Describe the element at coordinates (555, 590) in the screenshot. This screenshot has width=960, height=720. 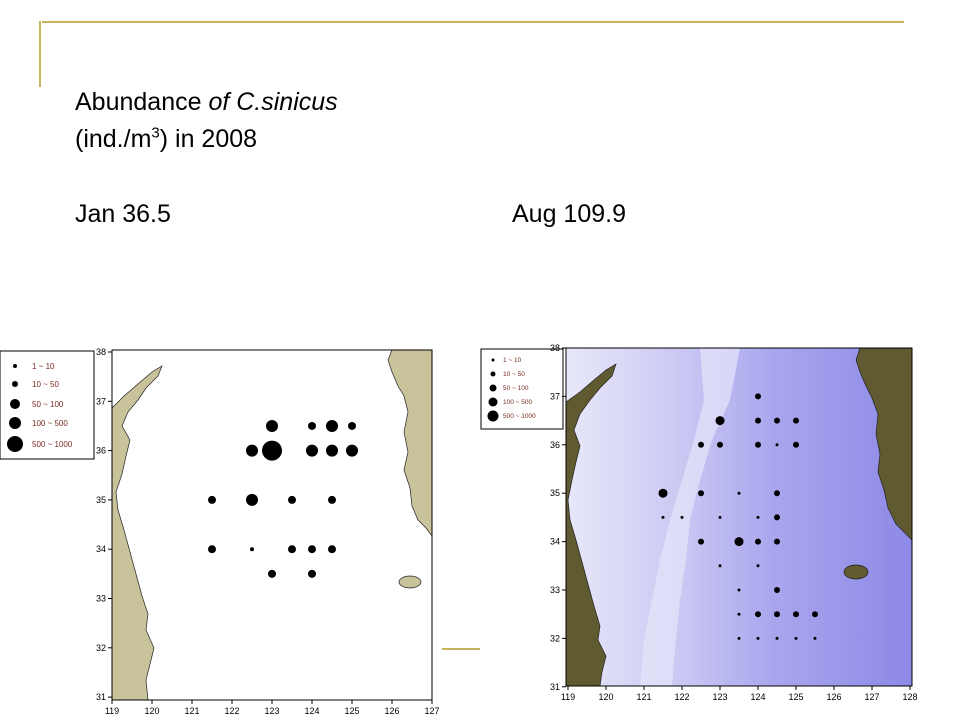
I see `aug-y-tick-label: 33` at that location.